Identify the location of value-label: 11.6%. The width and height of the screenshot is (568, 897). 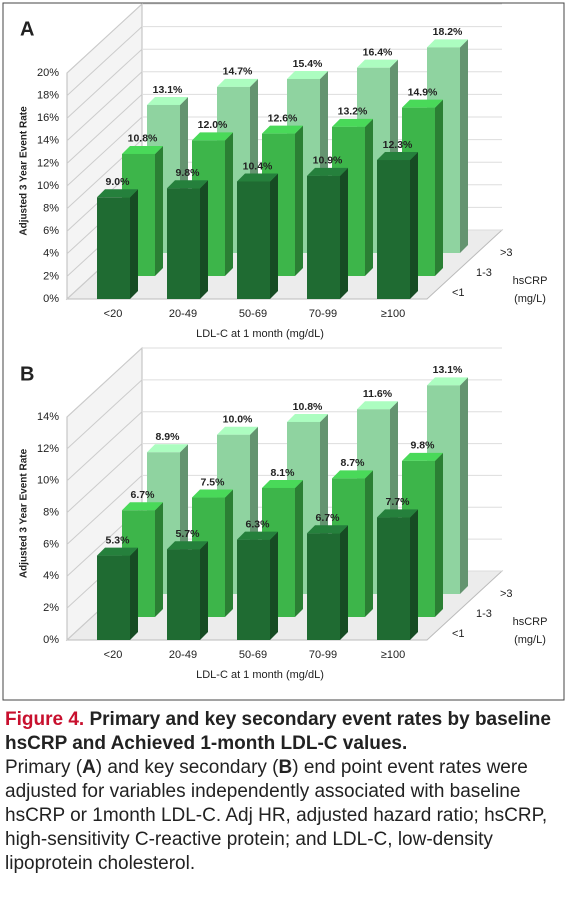
(378, 394).